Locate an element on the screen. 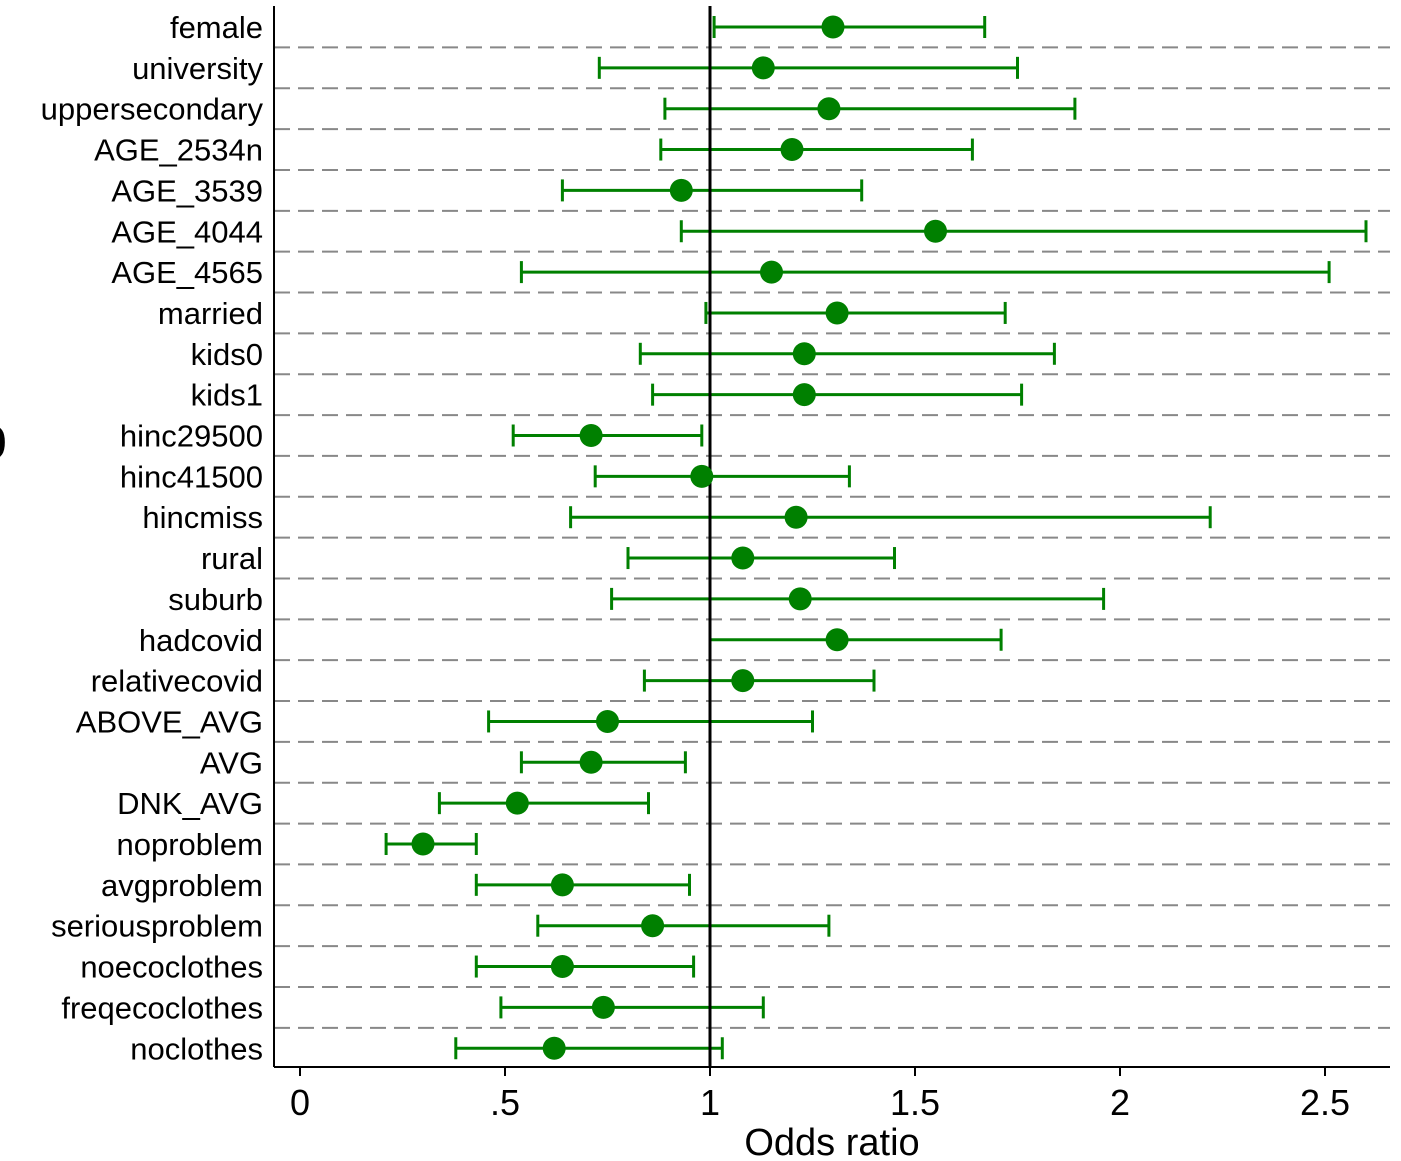 Image resolution: width=1401 pixels, height=1161 pixels. category-label: hincmiss is located at coordinates (202, 517).